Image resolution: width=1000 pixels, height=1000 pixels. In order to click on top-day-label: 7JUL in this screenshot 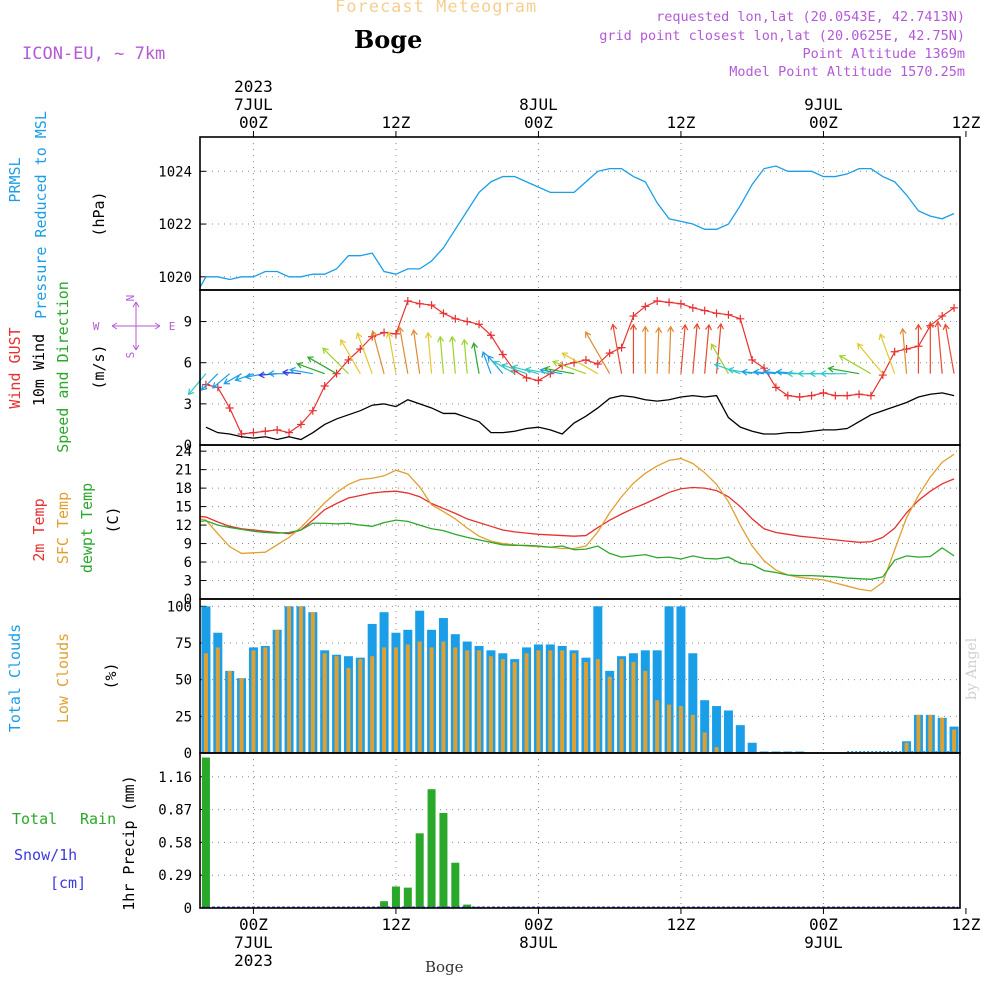, I will do `click(253, 104)`.